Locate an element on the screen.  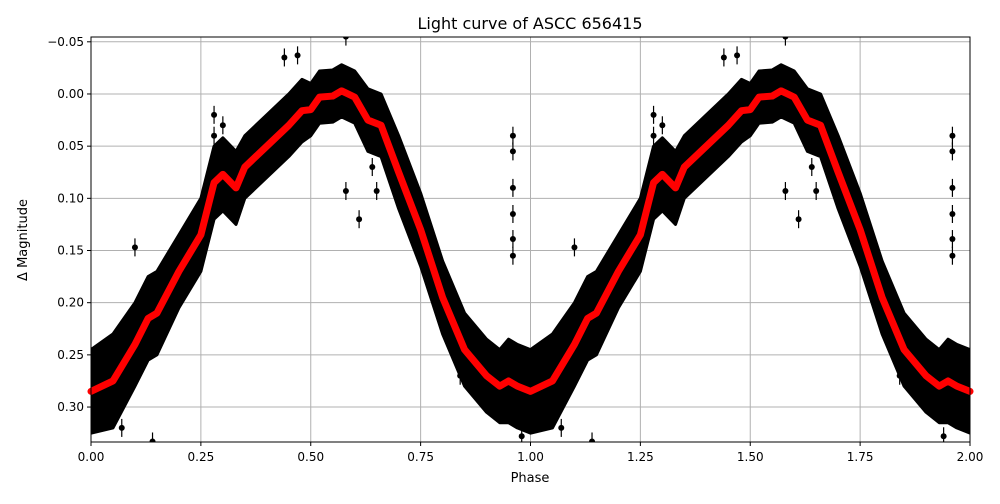
y-tick-label: 0.00 is located at coordinates (70, 94).